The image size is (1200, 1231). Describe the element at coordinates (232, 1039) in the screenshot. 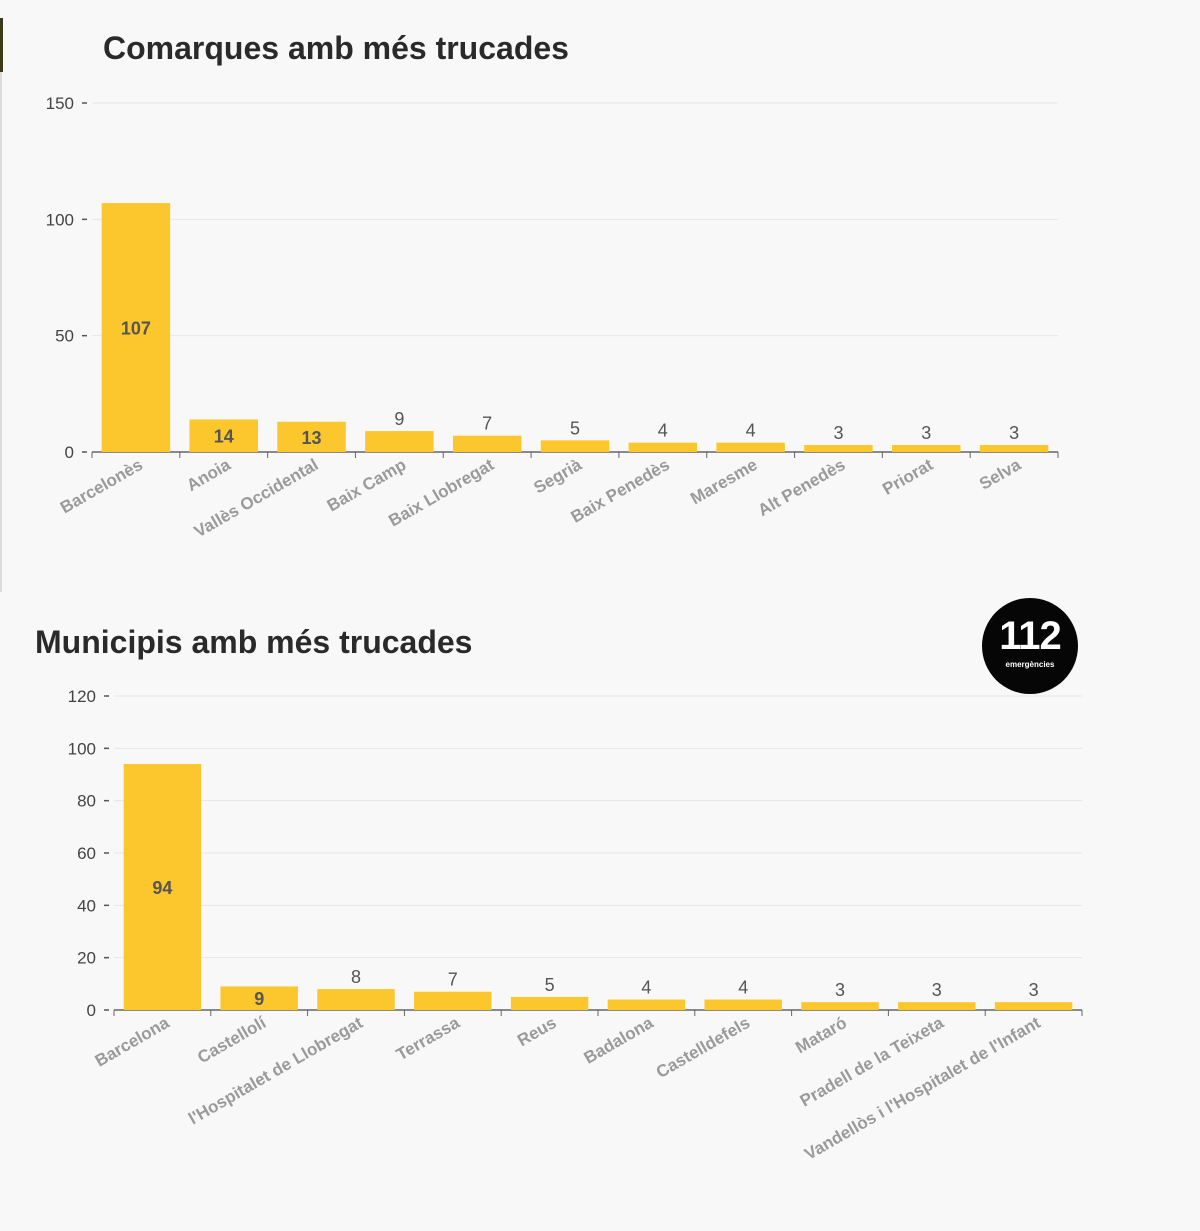

I see `municipis-category-label: Castellolí` at that location.